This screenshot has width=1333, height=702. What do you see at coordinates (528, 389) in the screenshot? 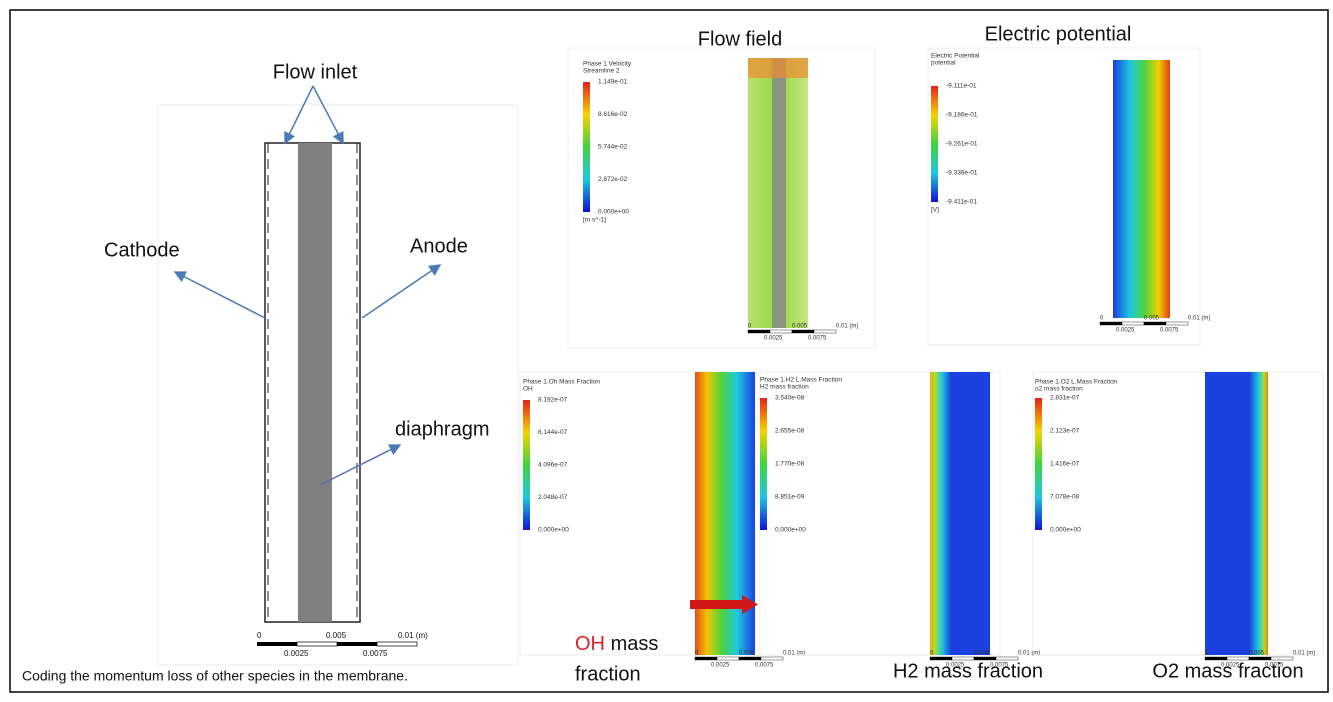
I see `legend-title: OH` at bounding box center [528, 389].